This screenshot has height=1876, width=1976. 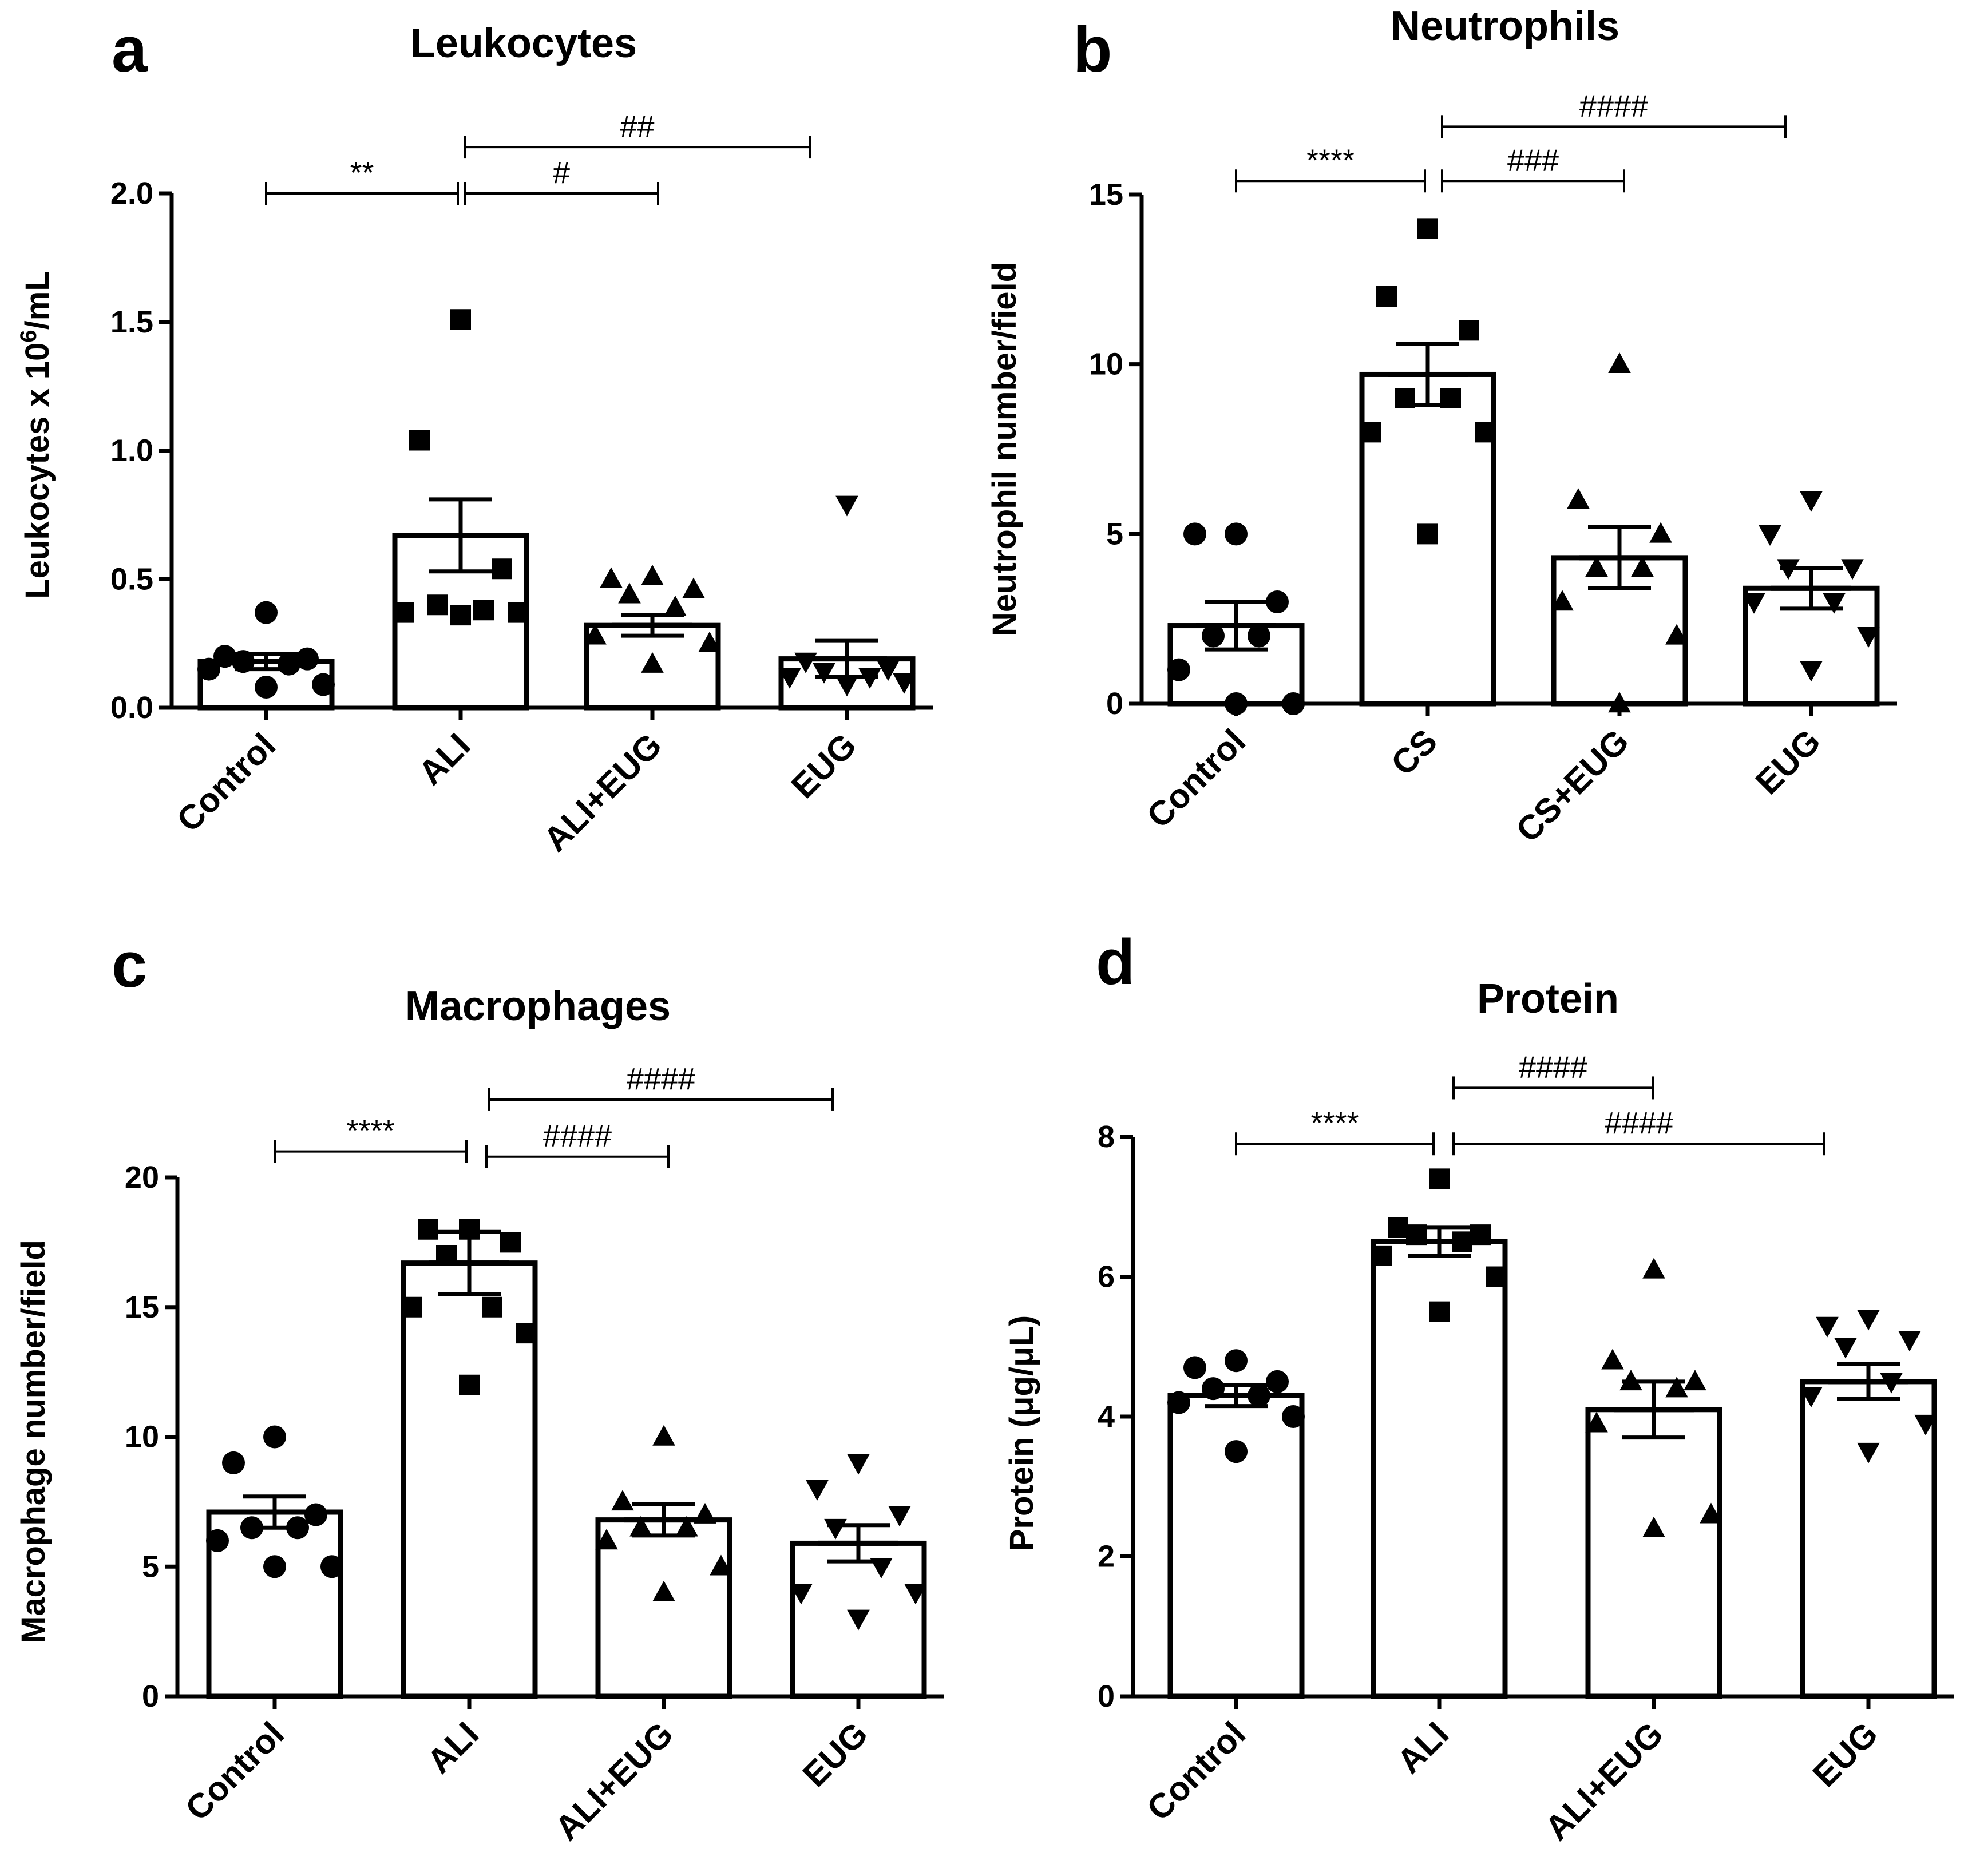 I want to click on y-tick-label: 1.5, so click(x=131, y=322).